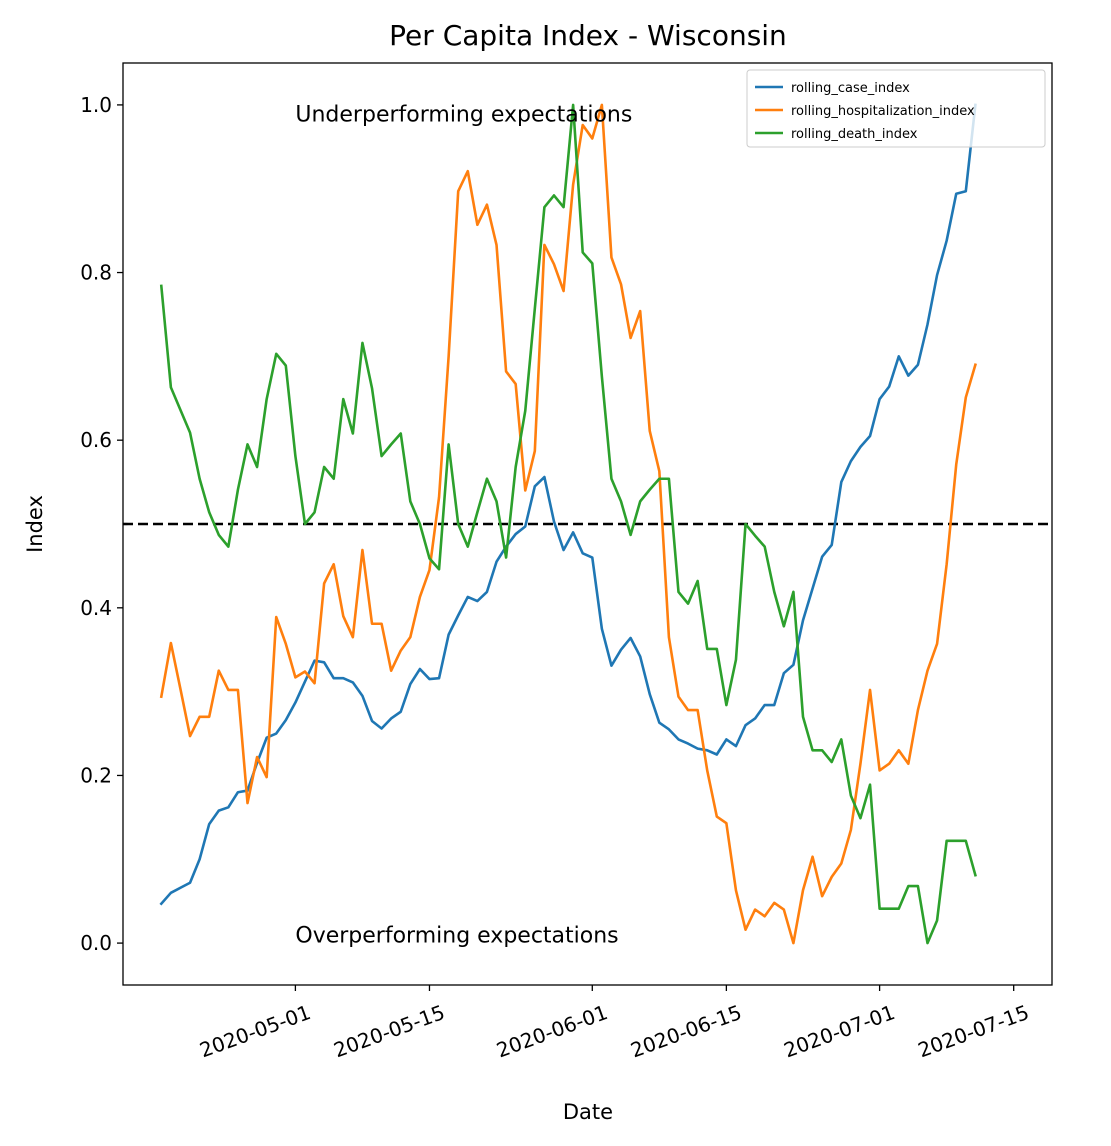  I want to click on legend-label: rolling_death_index, so click(854, 134).